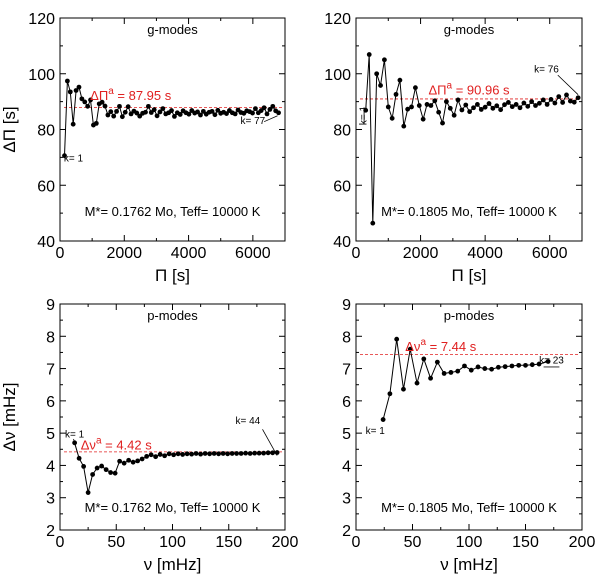  Describe the element at coordinates (342, 242) in the screenshot. I see `y-tick-label: 40` at that location.